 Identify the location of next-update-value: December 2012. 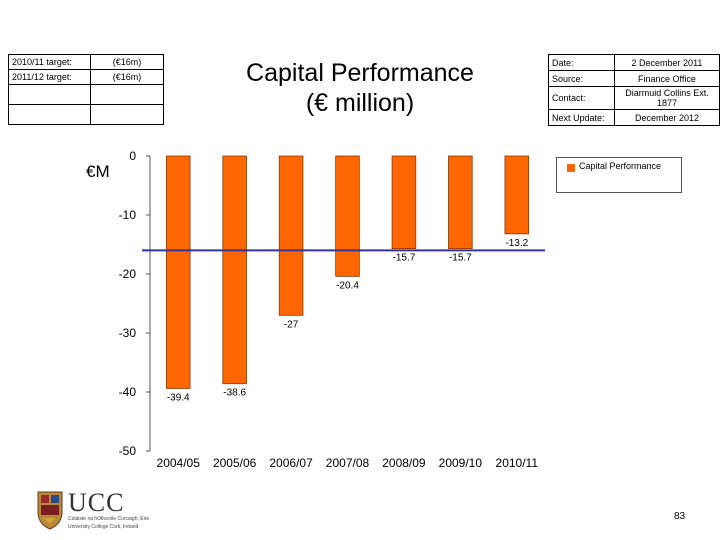
(666, 117).